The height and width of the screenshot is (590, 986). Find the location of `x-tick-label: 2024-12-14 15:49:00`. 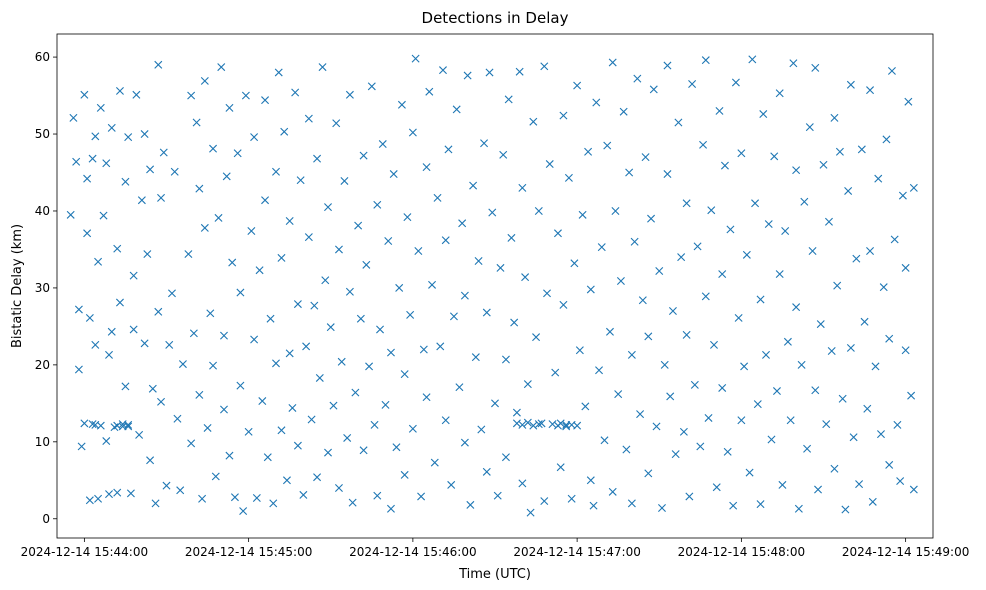

x-tick-label: 2024-12-14 15:49:00 is located at coordinates (905, 552).